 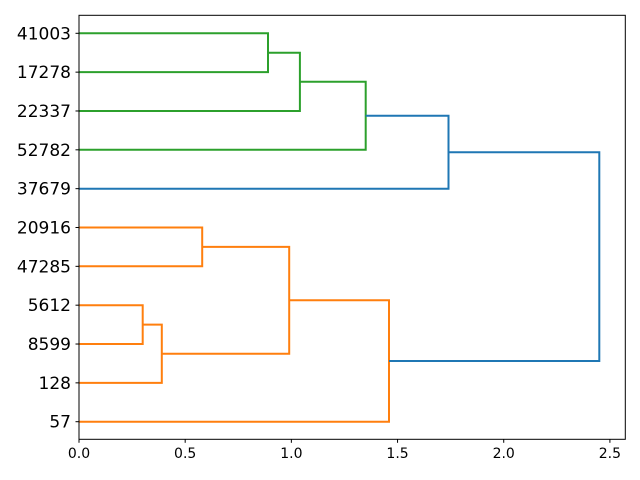 I want to click on x-tick-label: 1.5, so click(x=397, y=454).